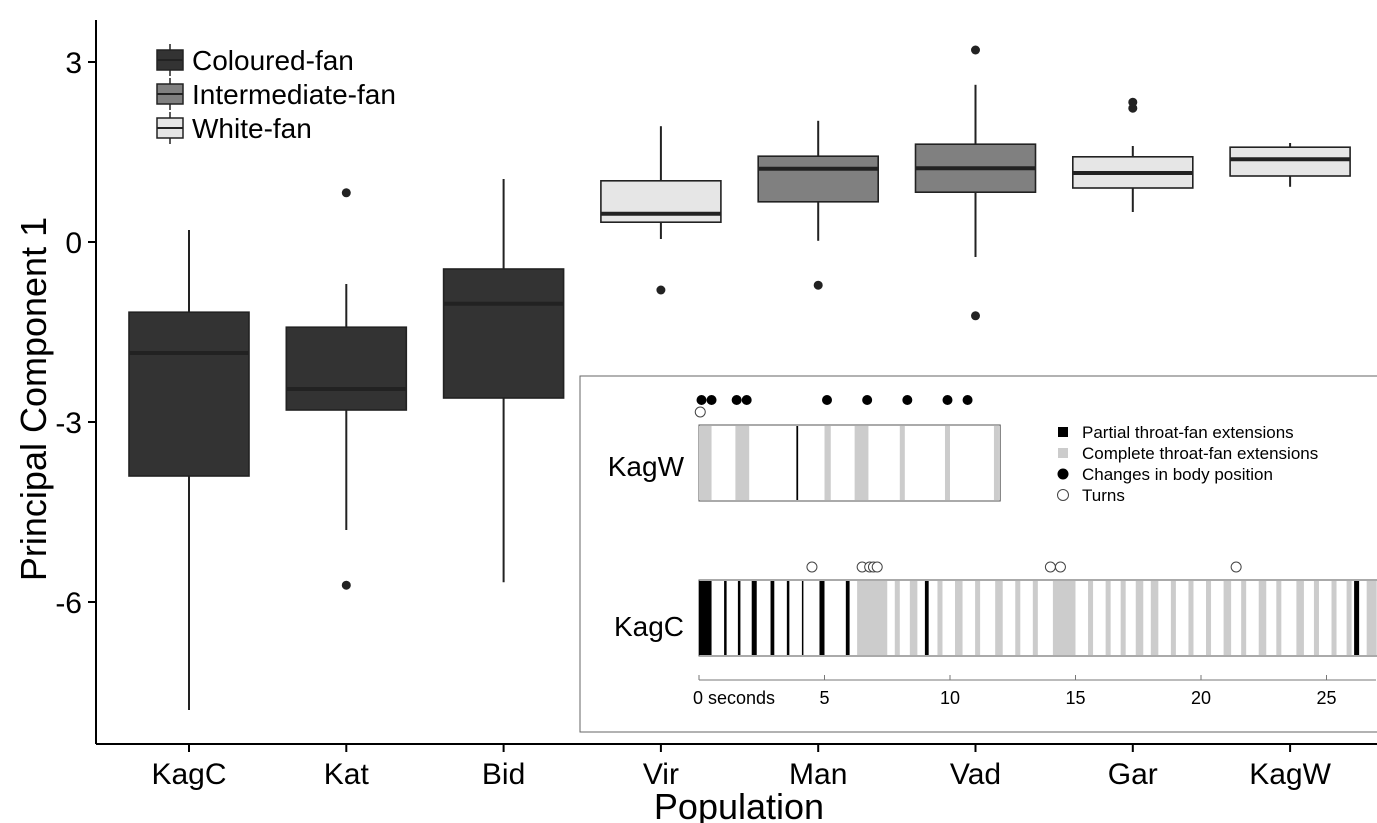 The image size is (1377, 823). Describe the element at coordinates (975, 774) in the screenshot. I see `x-tick-label: Vad` at that location.